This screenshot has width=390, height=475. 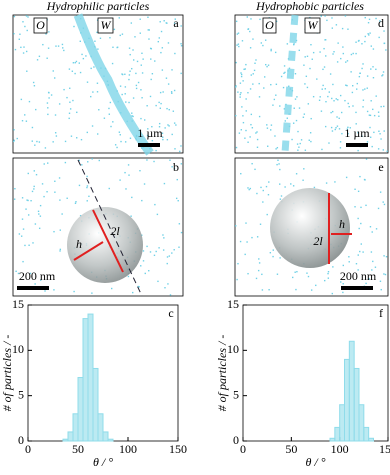 I want to click on particle-sphere, so click(x=105, y=245).